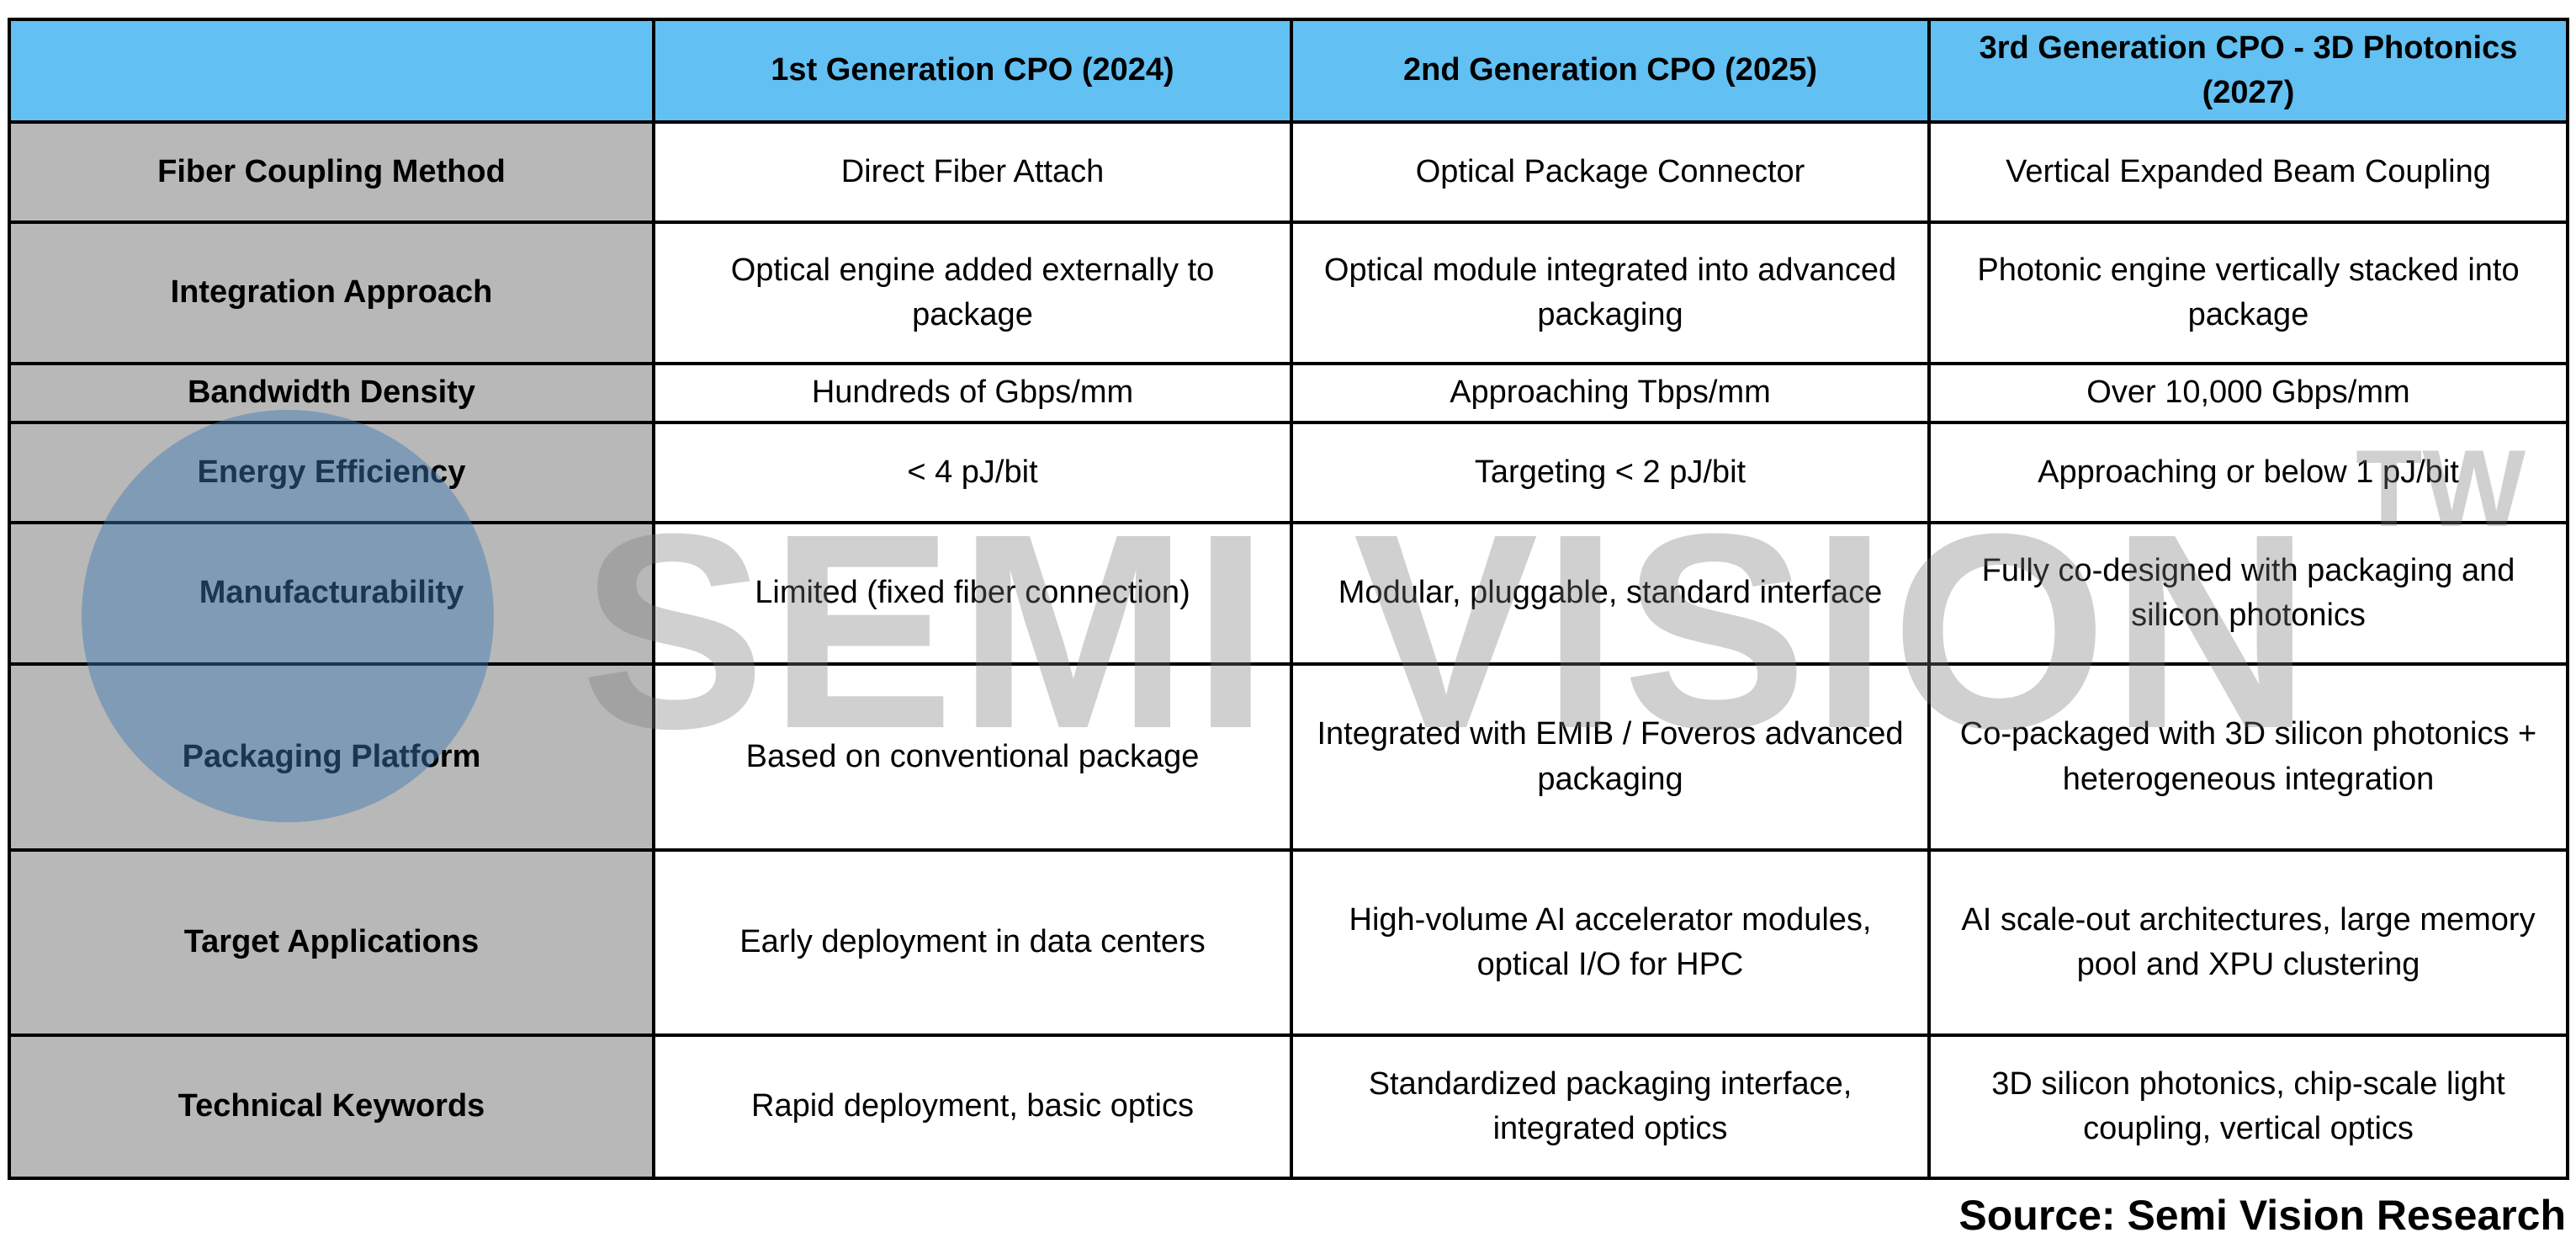 Image resolution: width=2576 pixels, height=1254 pixels. Describe the element at coordinates (972, 71) in the screenshot. I see `header-gen1: 1st Generation CPO (2024)` at that location.